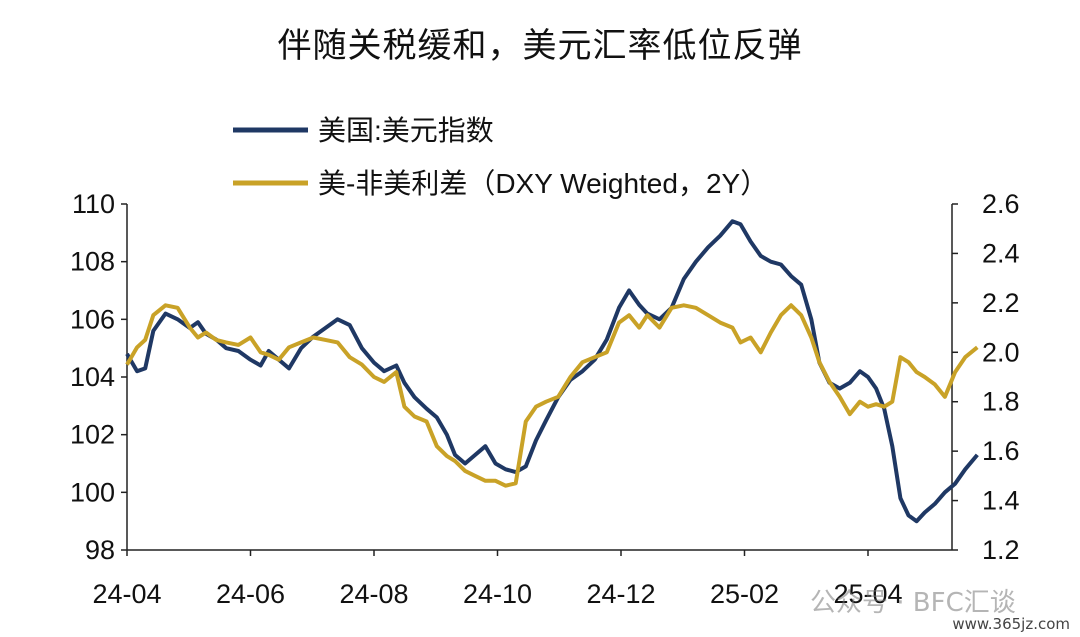 This screenshot has width=1080, height=637. Describe the element at coordinates (620, 594) in the screenshot. I see `x-tick-label: 24-12` at that location.